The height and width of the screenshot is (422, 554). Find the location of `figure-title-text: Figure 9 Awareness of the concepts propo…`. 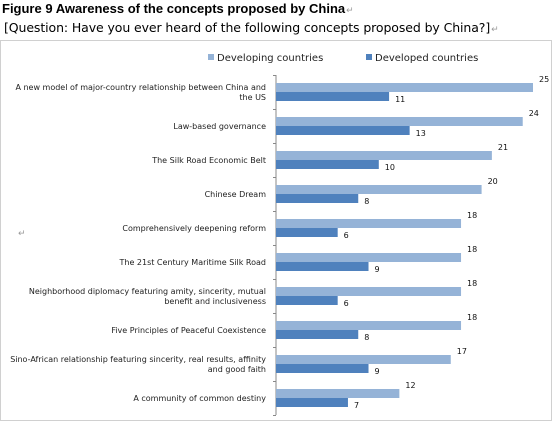

figure-title-text: Figure 9 Awareness of the concepts propo… is located at coordinates (174, 8).